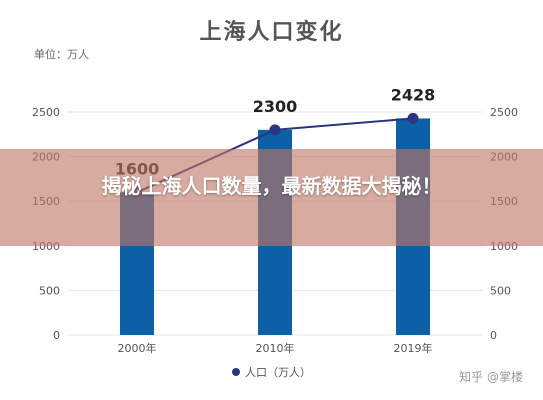 The width and height of the screenshot is (543, 400). What do you see at coordinates (413, 94) in the screenshot?
I see `data-label: 2428` at bounding box center [413, 94].